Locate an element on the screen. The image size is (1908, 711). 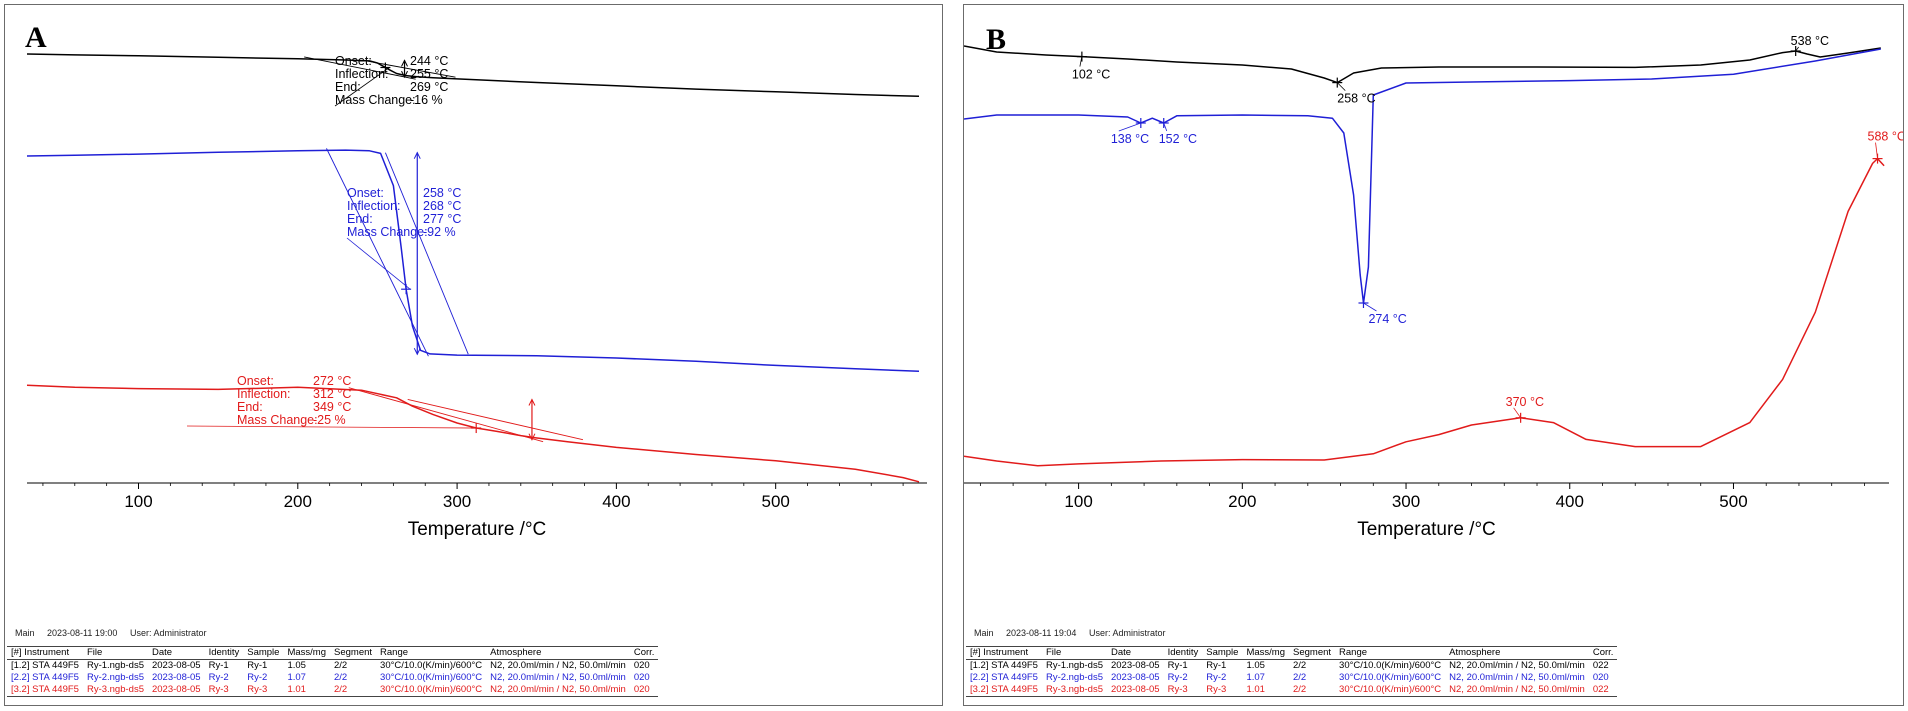
annotation-value: -25 % is located at coordinates (329, 420).